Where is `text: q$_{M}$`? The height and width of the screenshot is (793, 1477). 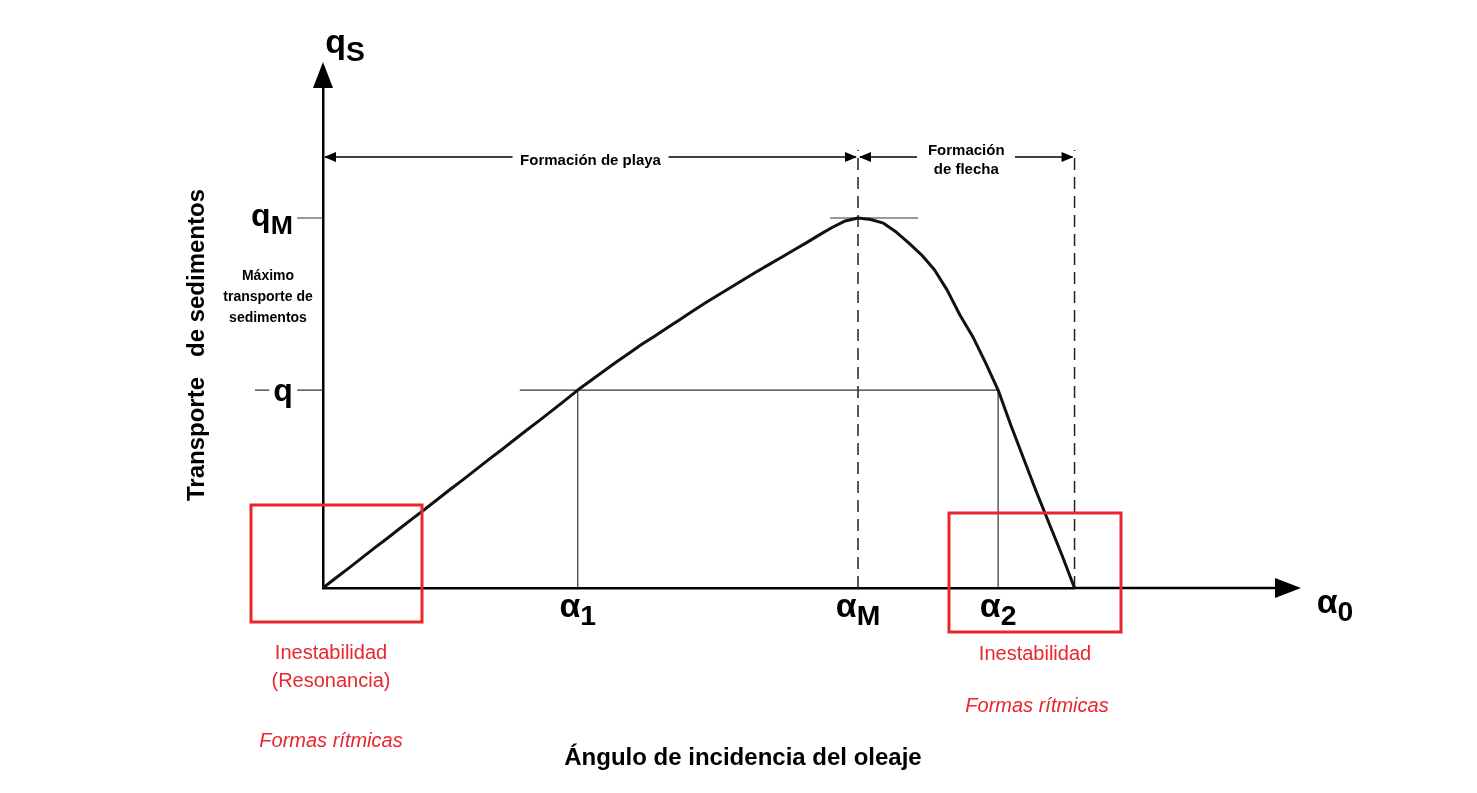 text: q$_{M}$ is located at coordinates (272, 219).